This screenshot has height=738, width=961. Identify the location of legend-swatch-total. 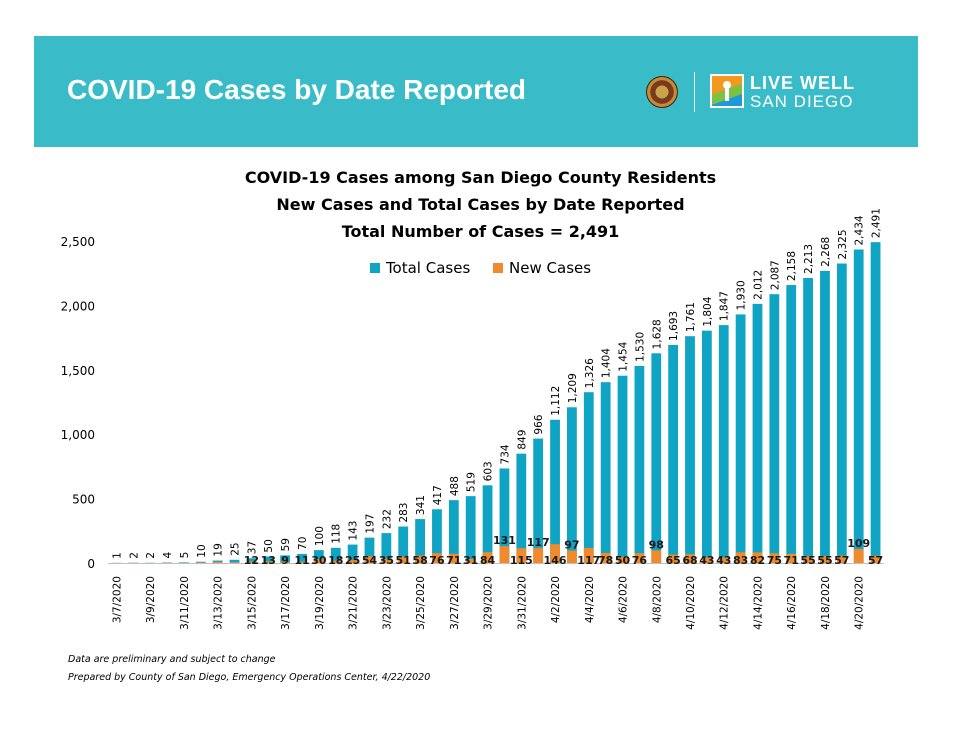
(374, 268).